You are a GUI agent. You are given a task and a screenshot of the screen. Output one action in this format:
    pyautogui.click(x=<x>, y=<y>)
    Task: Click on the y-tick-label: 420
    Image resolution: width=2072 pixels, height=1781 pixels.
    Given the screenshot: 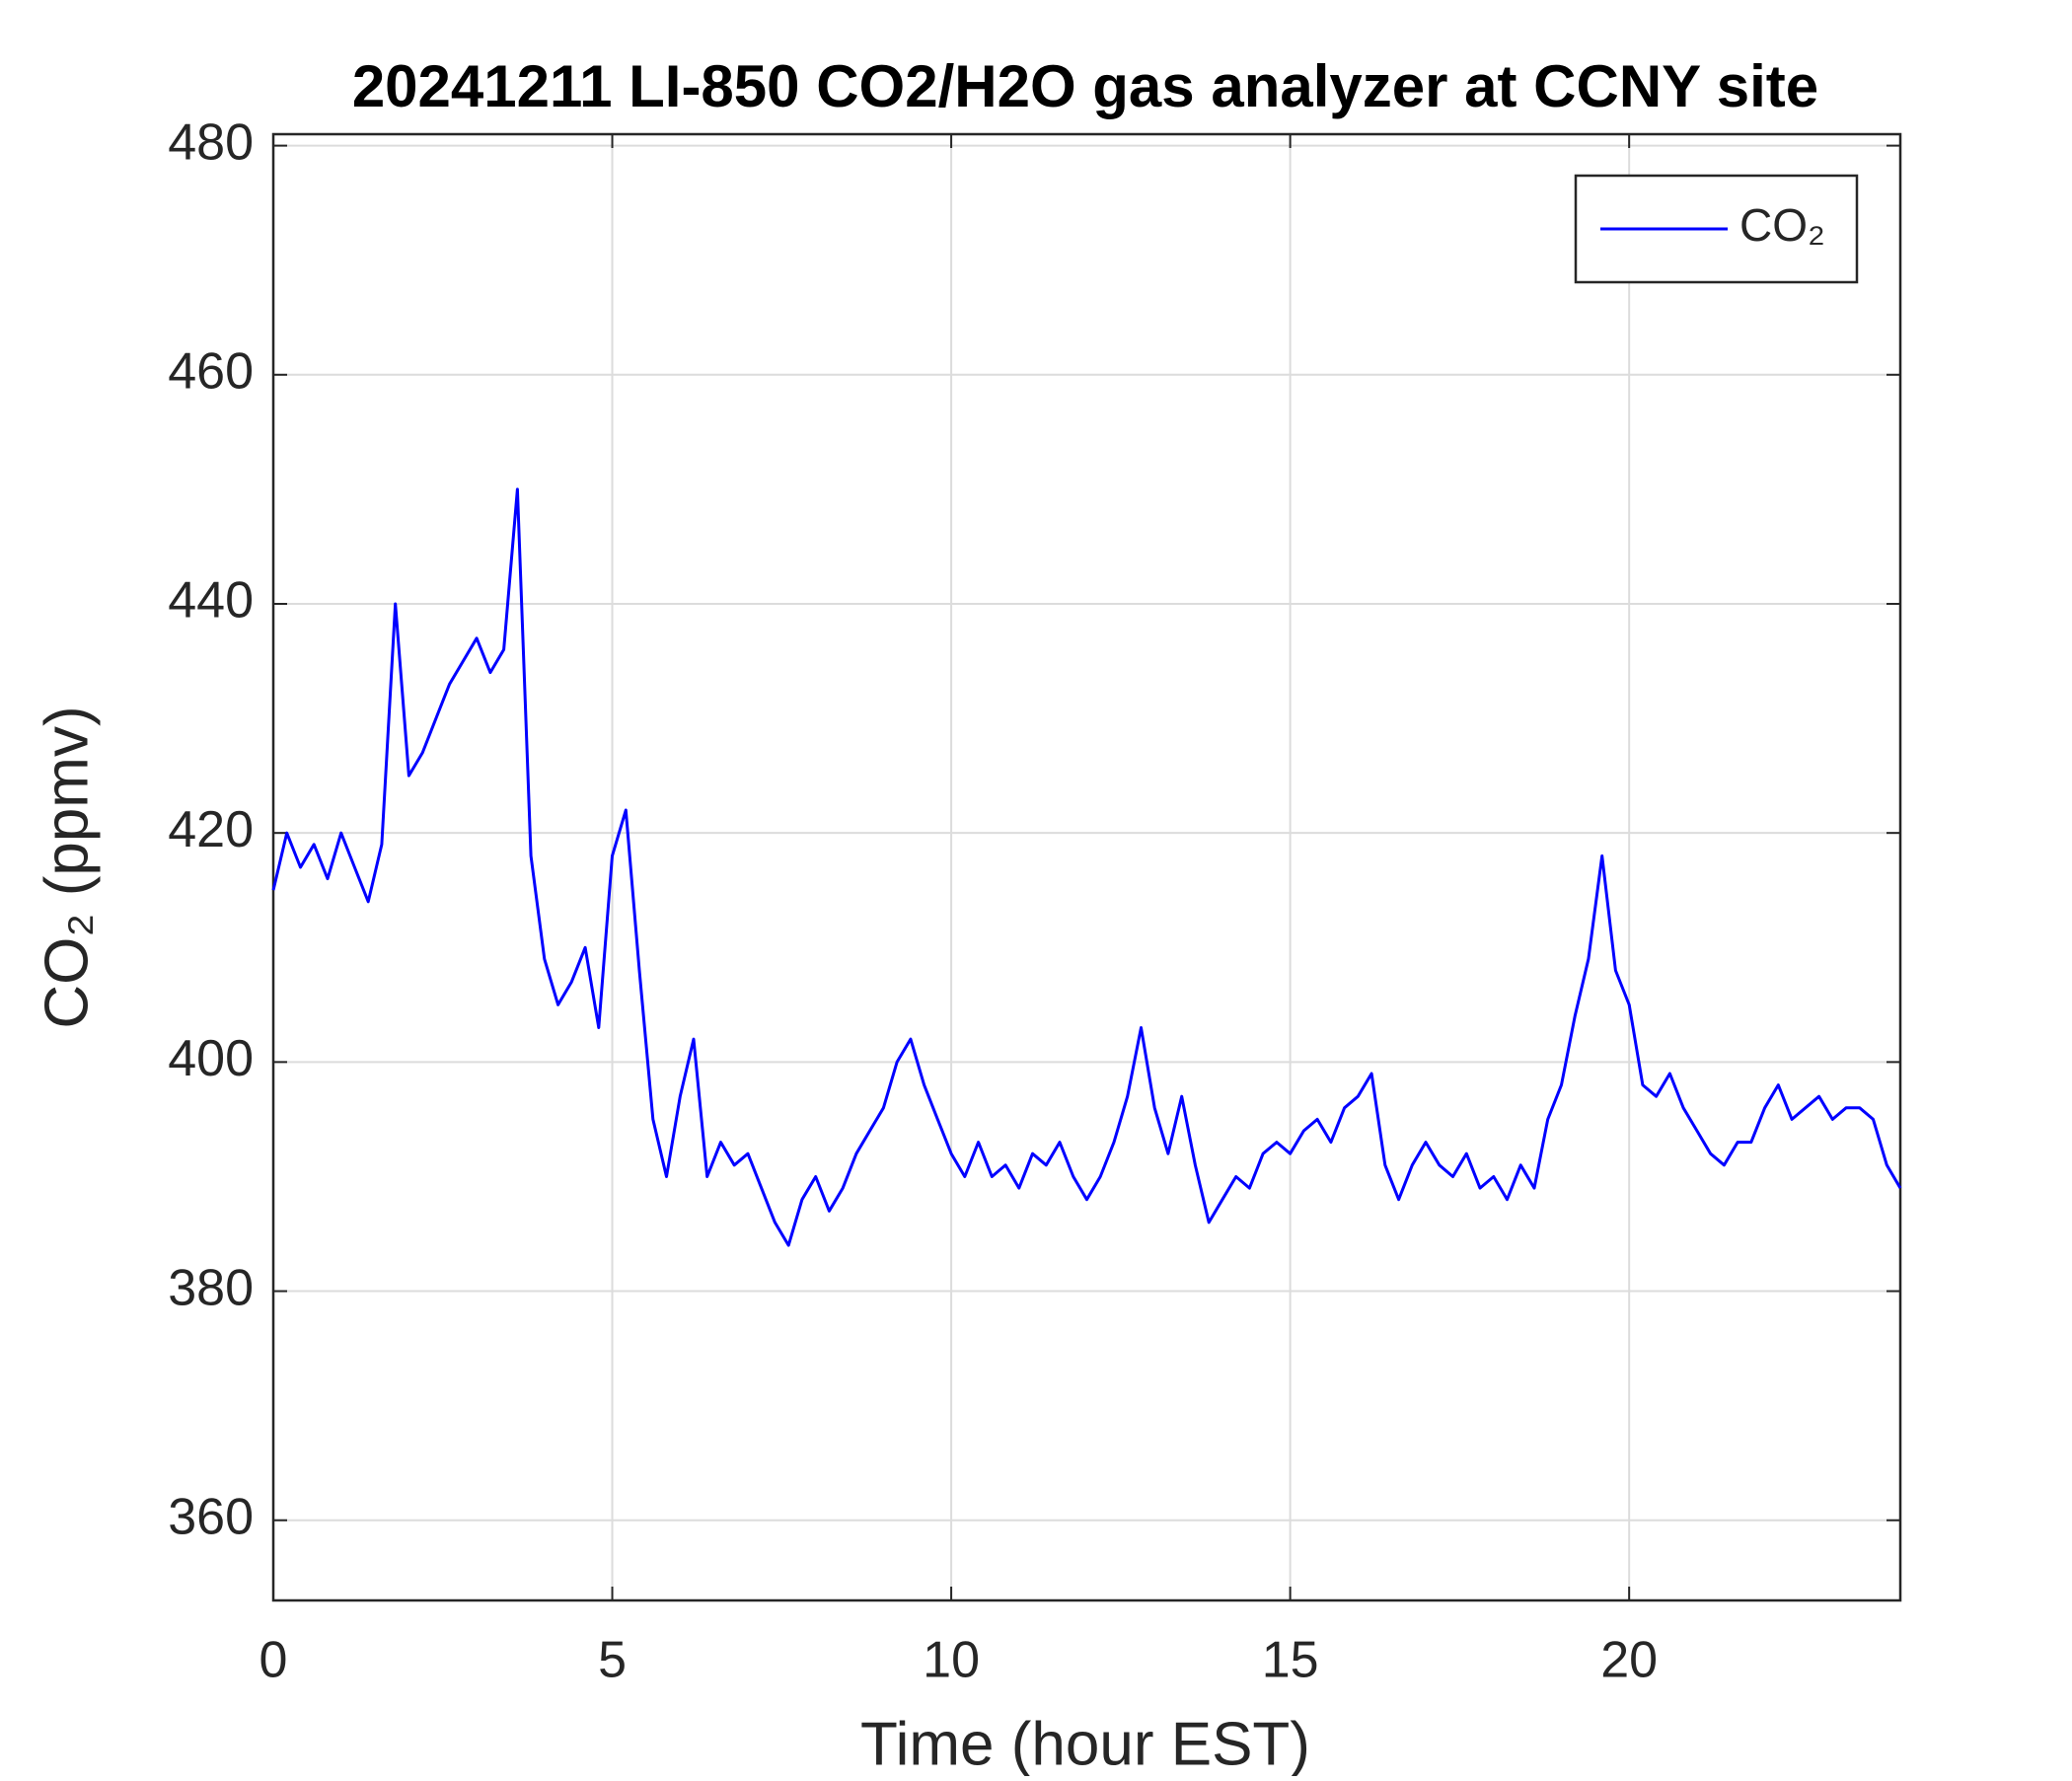 What is the action you would take?
    pyautogui.click(x=211, y=829)
    